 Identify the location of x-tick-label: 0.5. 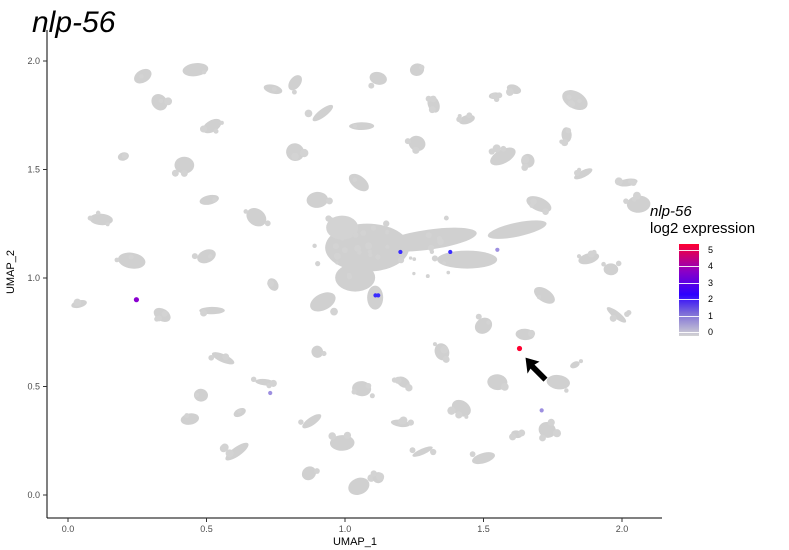
(206, 529).